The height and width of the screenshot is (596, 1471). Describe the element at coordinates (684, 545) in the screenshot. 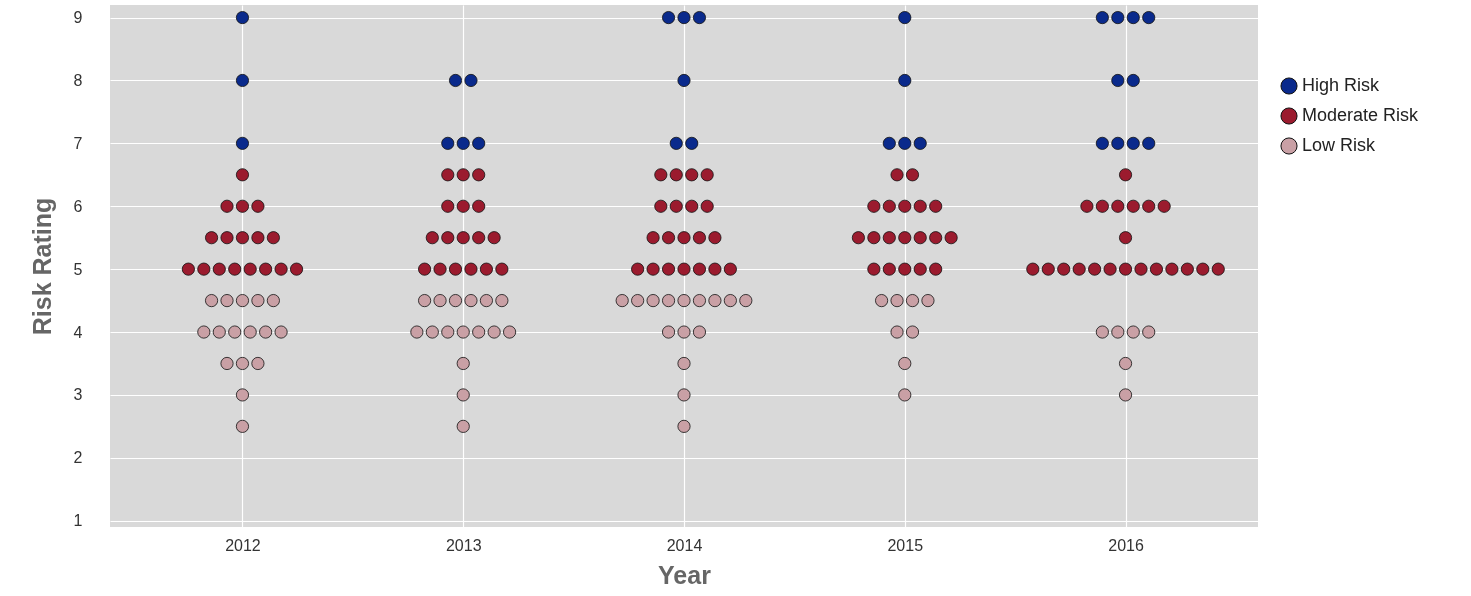

I see `x-tick-label: 2014` at that location.